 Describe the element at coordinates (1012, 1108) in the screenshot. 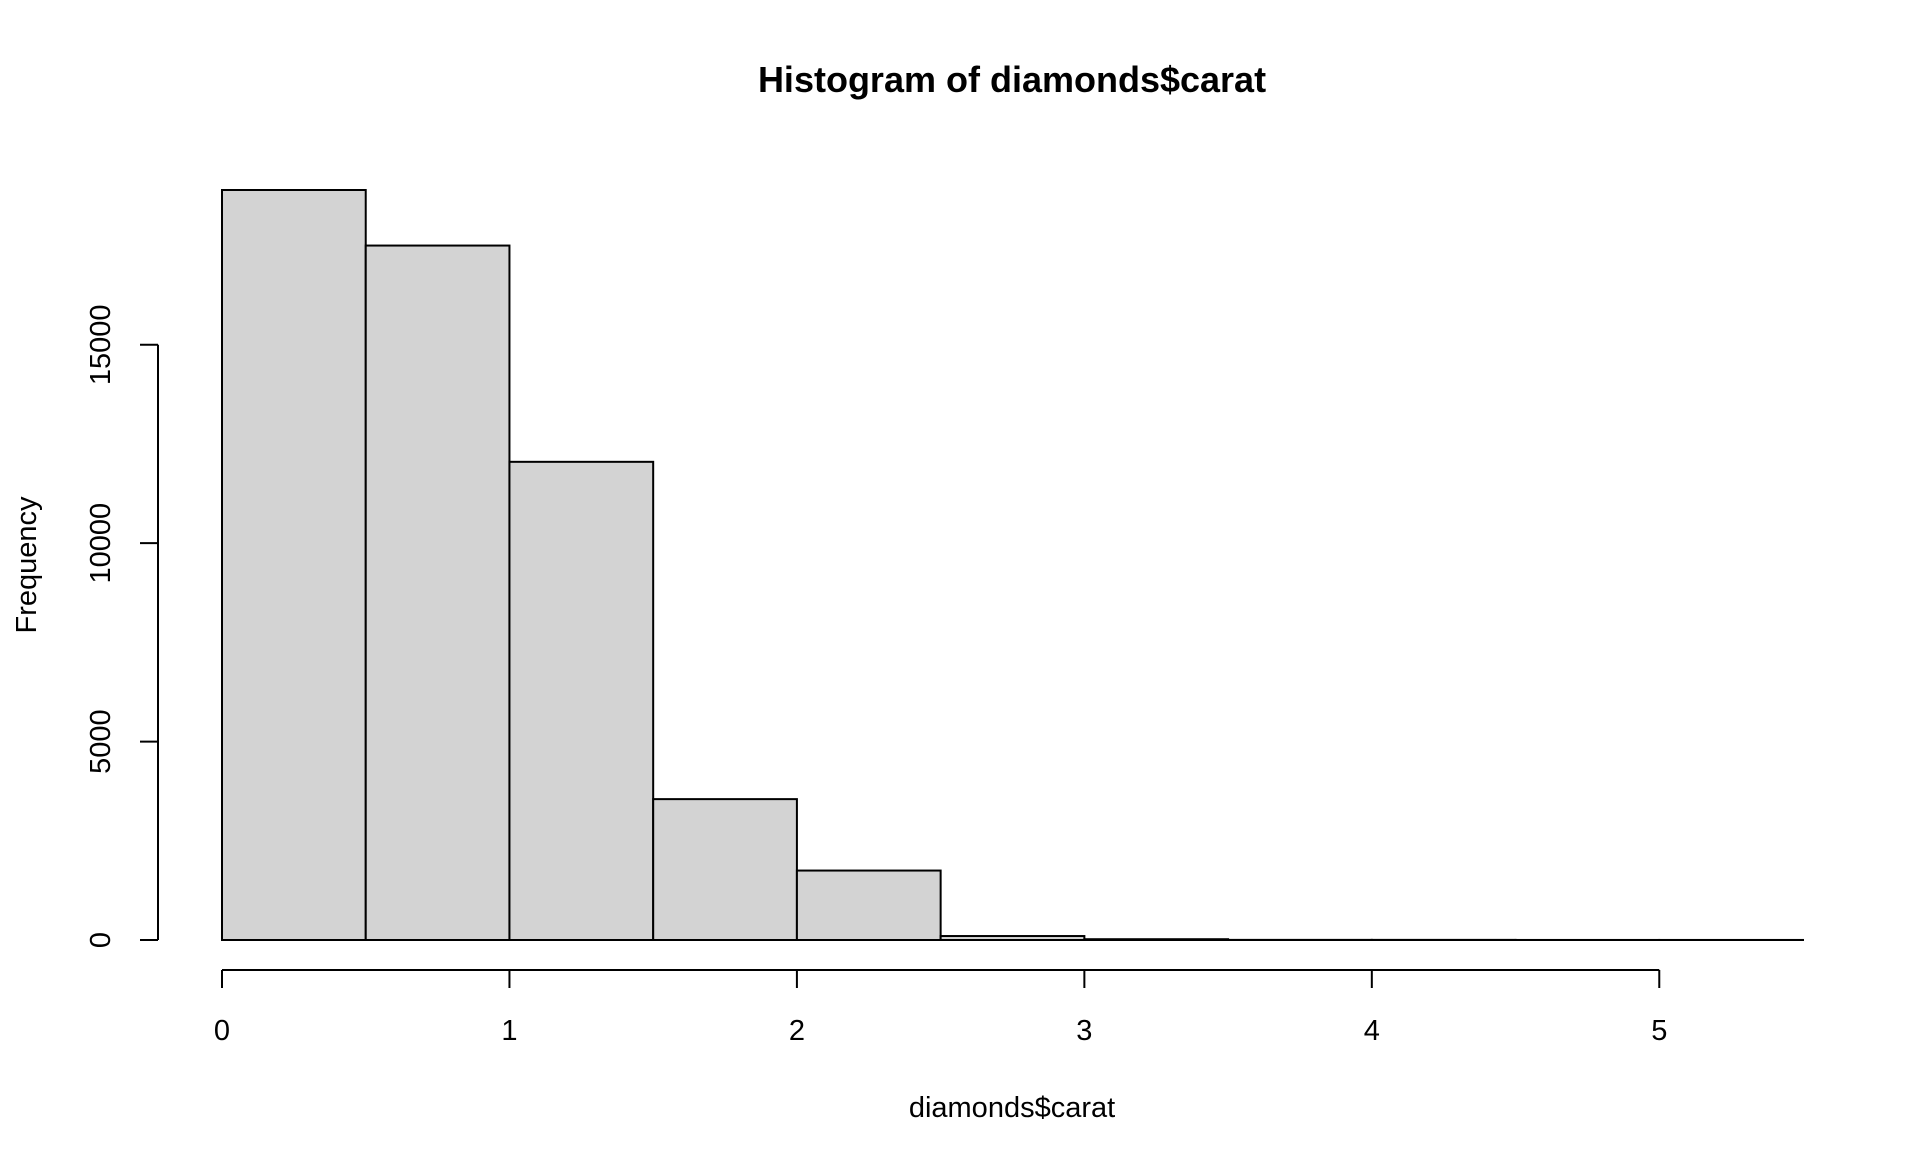

I see `x-axis-label: diamonds$carat` at that location.